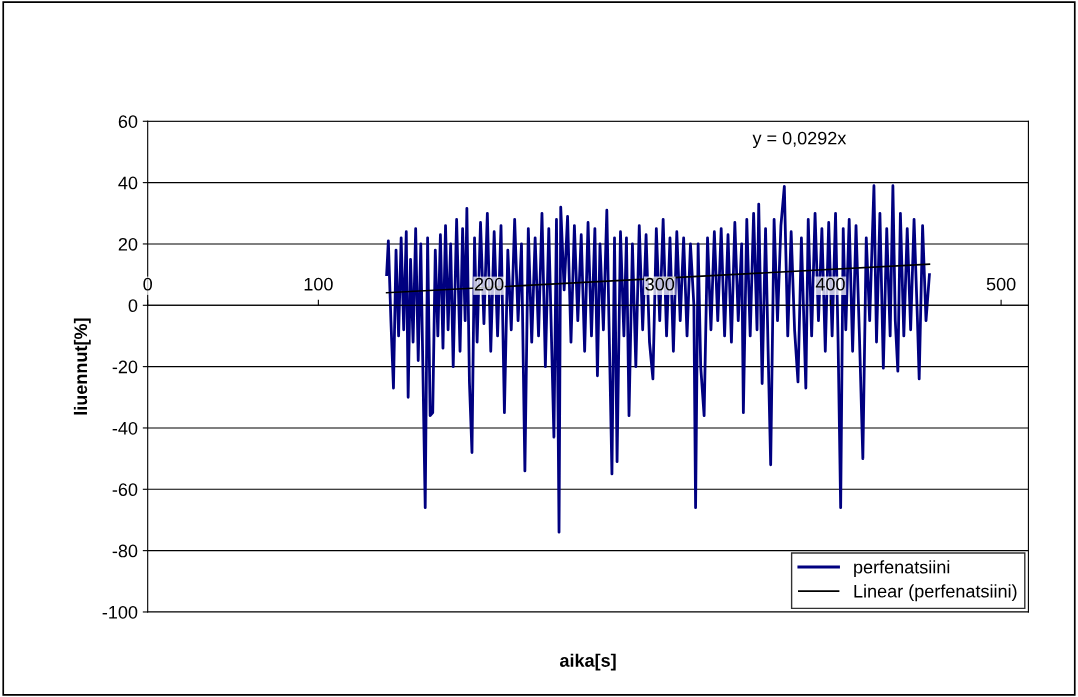  Describe the element at coordinates (133, 306) in the screenshot. I see `y-tick-label: 0` at that location.